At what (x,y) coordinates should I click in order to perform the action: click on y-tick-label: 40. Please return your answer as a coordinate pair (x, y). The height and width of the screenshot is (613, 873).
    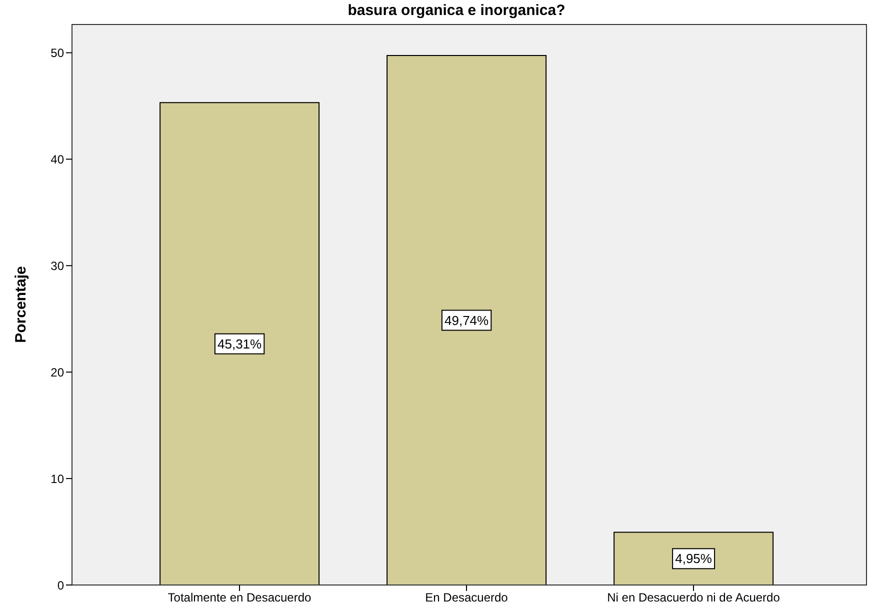
    Looking at the image, I should click on (57, 159).